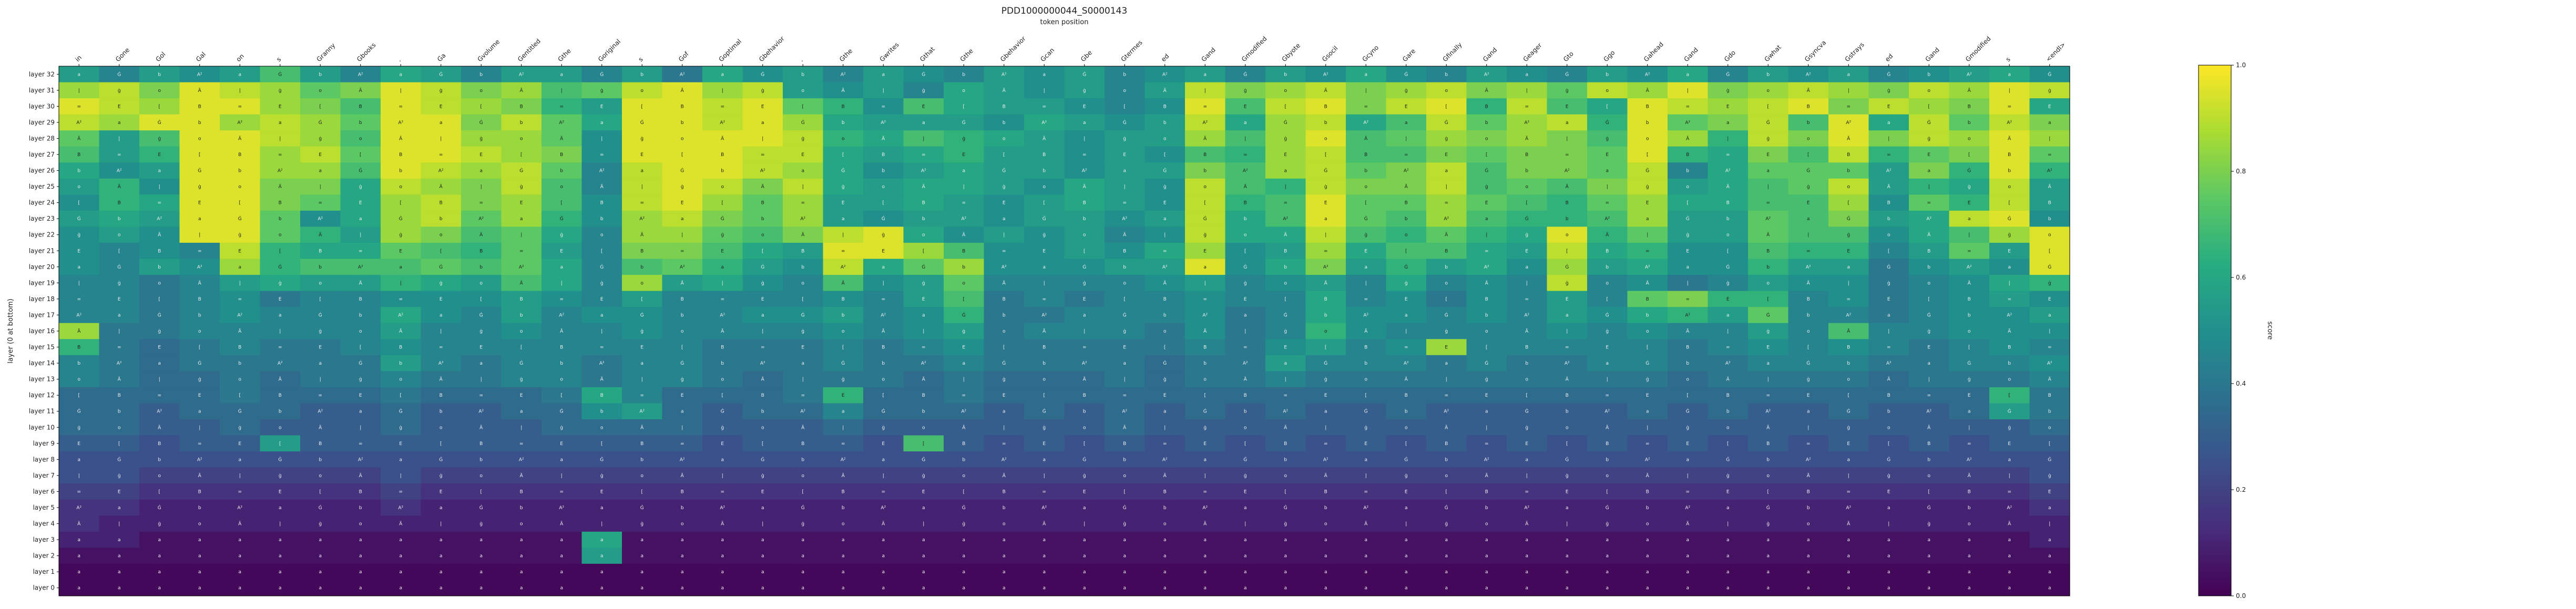  What do you see at coordinates (44, 443) in the screenshot?
I see `y-tick-label: layer 9` at bounding box center [44, 443].